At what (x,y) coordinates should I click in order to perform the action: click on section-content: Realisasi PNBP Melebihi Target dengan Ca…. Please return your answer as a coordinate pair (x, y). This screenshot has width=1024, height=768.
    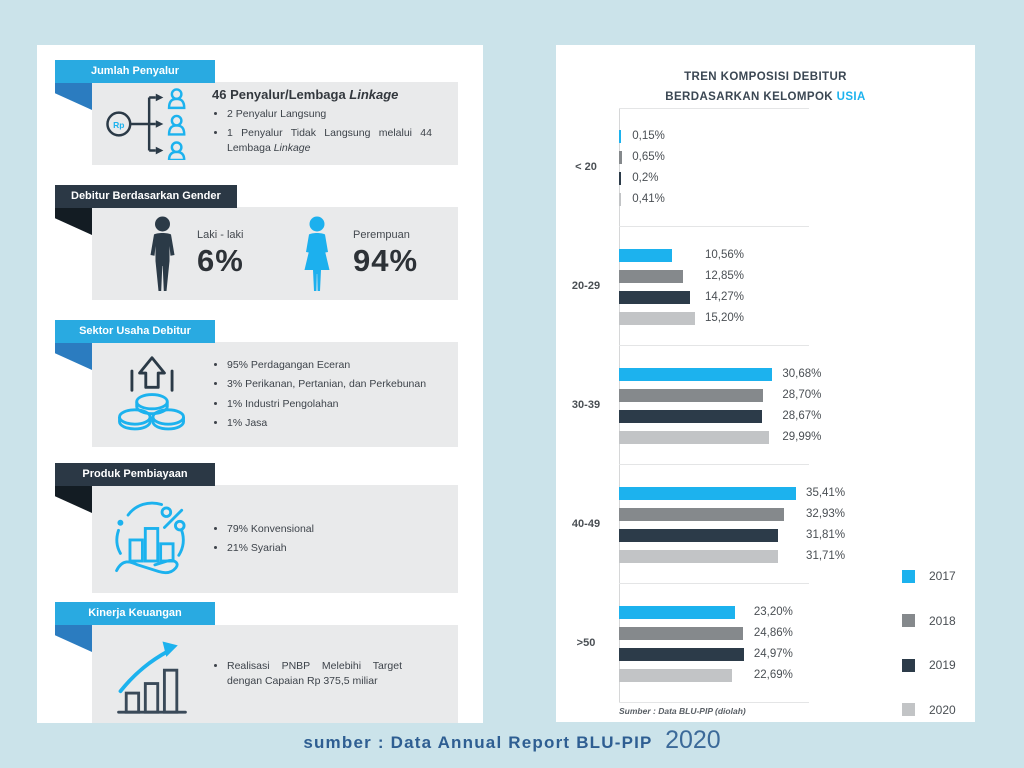
    Looking at the image, I should click on (275, 674).